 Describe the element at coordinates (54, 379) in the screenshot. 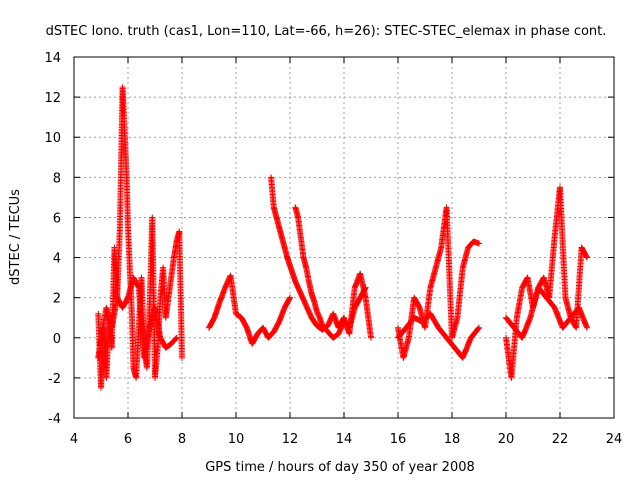

I see `y-tick-label: -2` at that location.